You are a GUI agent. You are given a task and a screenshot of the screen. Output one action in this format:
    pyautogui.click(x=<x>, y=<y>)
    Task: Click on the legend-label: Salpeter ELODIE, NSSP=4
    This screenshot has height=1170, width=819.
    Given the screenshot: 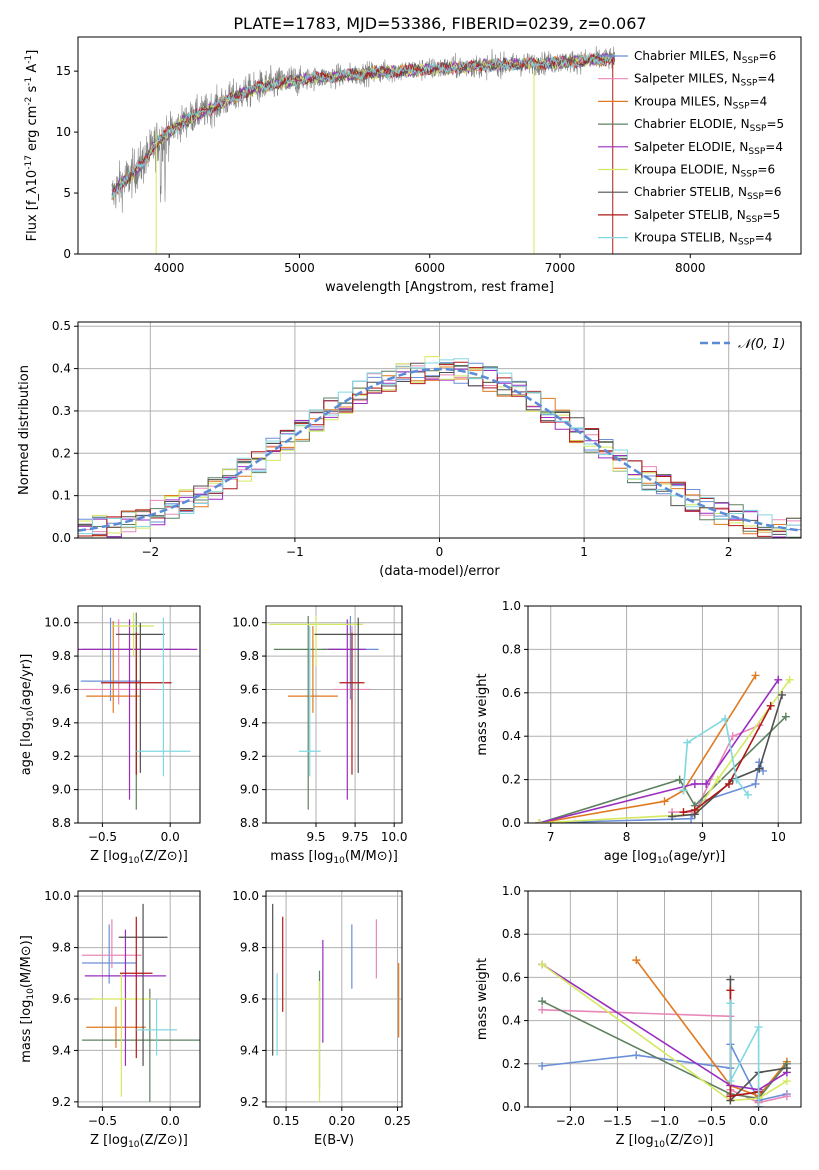 What is the action you would take?
    pyautogui.click(x=708, y=148)
    